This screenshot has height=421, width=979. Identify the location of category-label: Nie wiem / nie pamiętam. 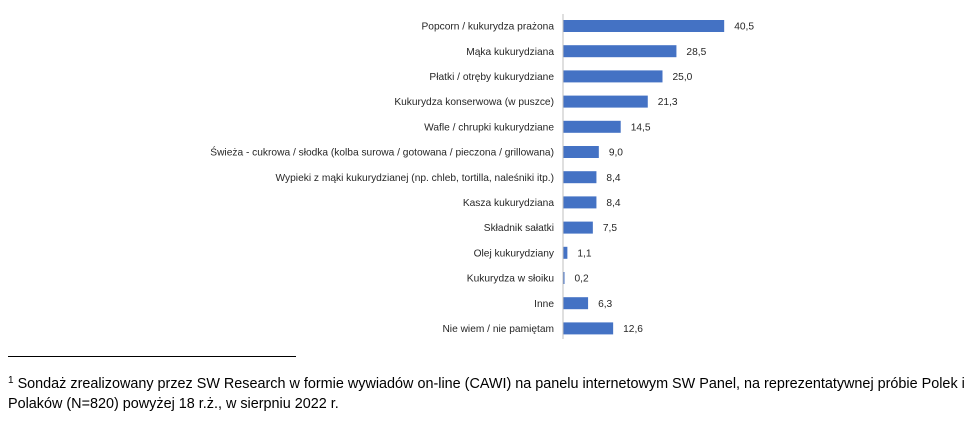
(498, 329).